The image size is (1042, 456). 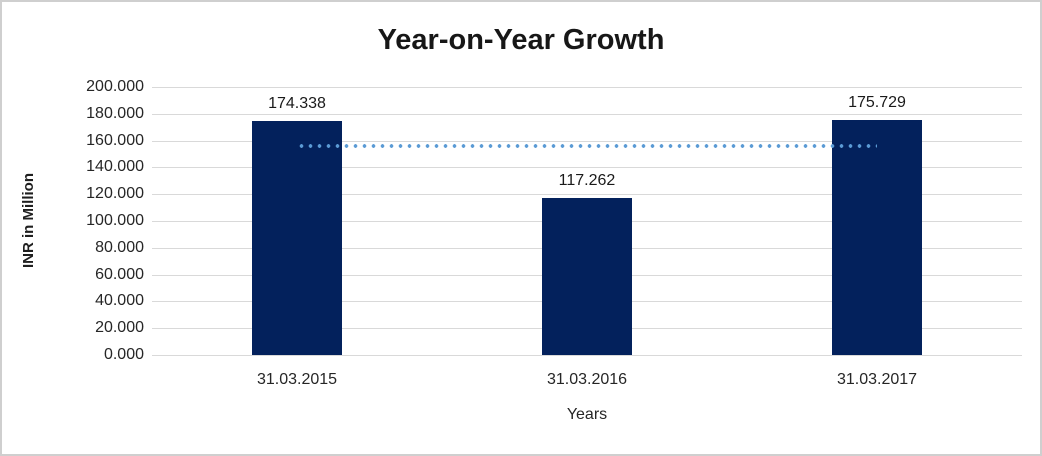 What do you see at coordinates (115, 193) in the screenshot?
I see `y-tick-label: 120.000` at bounding box center [115, 193].